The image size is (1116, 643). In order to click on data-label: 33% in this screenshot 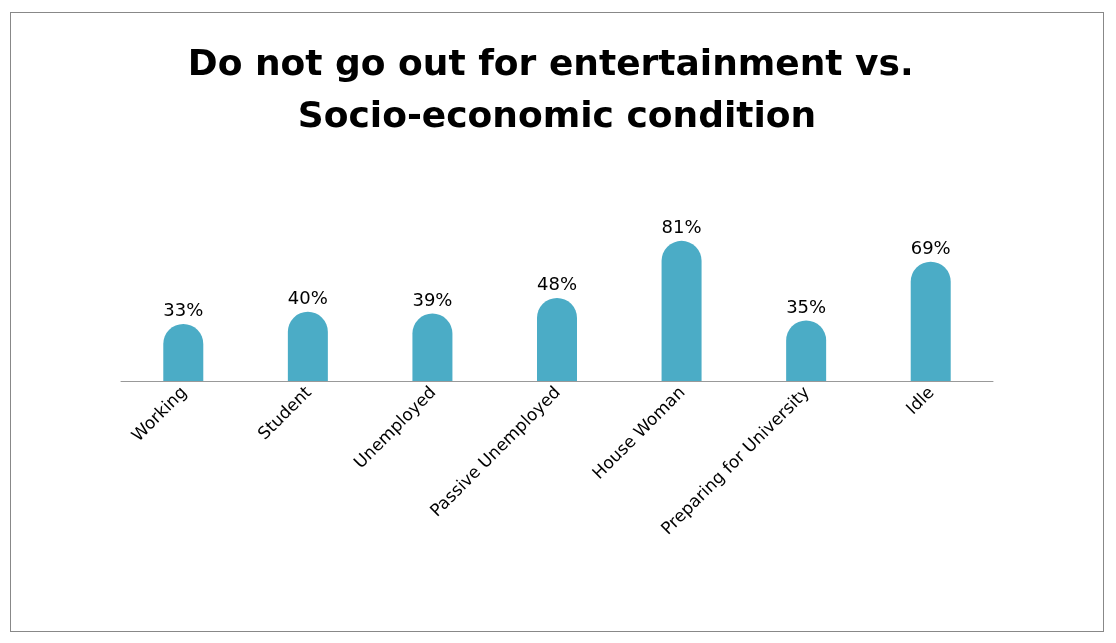, I will do `click(183, 310)`.